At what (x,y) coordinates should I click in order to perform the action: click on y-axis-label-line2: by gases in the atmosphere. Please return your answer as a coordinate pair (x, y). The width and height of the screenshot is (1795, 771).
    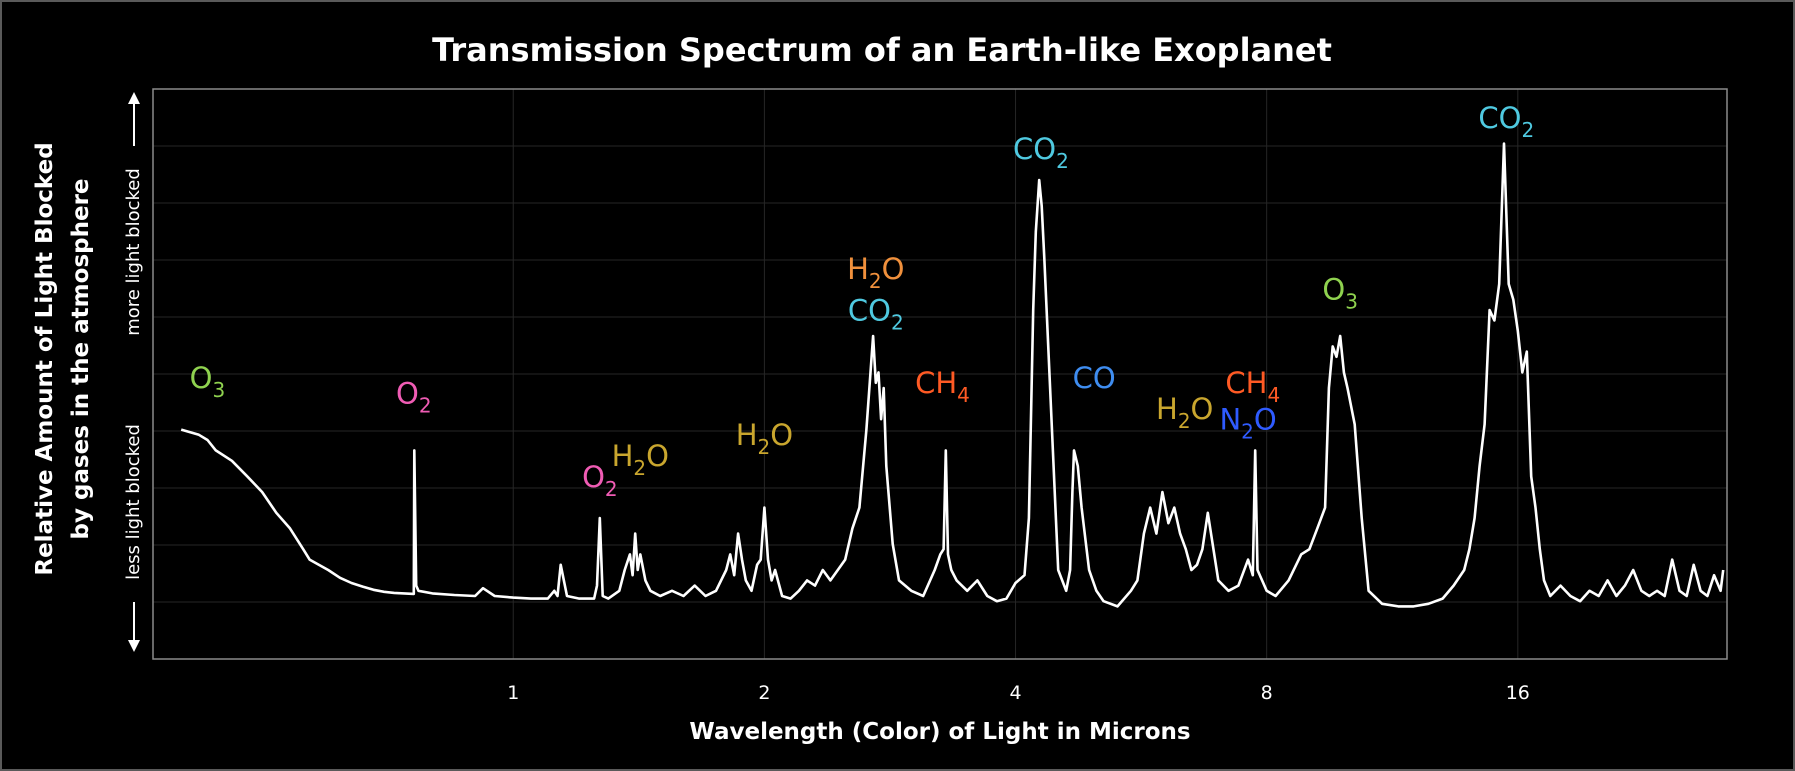
    Looking at the image, I should click on (81, 358).